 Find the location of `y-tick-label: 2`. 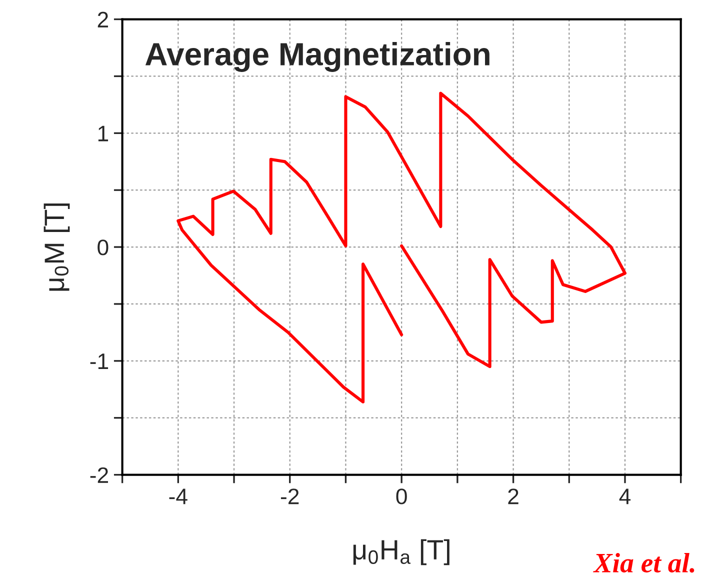

y-tick-label: 2 is located at coordinates (103, 20).